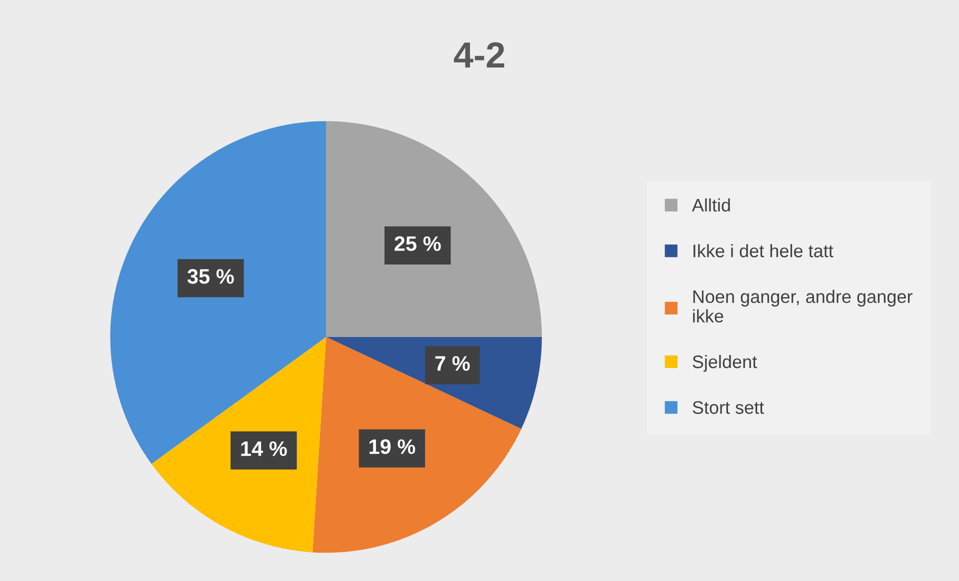 The image size is (959, 581). What do you see at coordinates (417, 244) in the screenshot?
I see `data-label: 25 %` at bounding box center [417, 244].